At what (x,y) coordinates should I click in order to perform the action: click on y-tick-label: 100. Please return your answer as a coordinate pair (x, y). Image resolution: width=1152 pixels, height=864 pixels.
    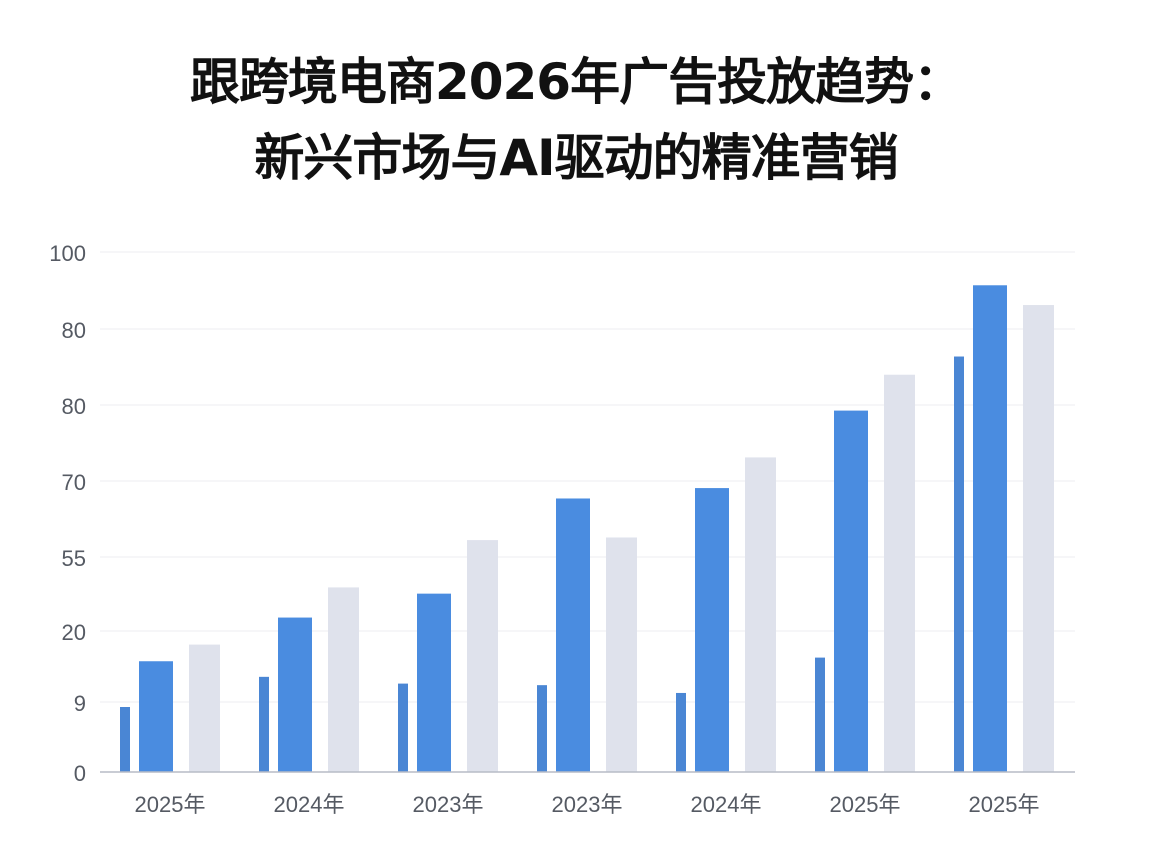
    Looking at the image, I should click on (67, 253).